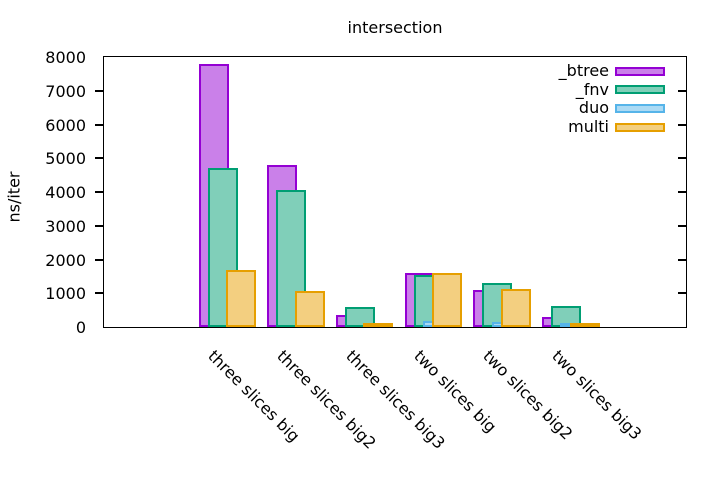 The width and height of the screenshot is (720, 480). Describe the element at coordinates (65, 57) in the screenshot. I see `y-tick-label-8000: 8000` at that location.